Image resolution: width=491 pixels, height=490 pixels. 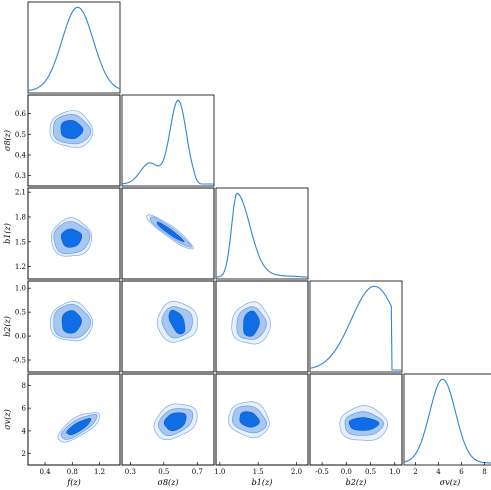 I want to click on y-tick-label: -0.5, so click(x=20, y=361).